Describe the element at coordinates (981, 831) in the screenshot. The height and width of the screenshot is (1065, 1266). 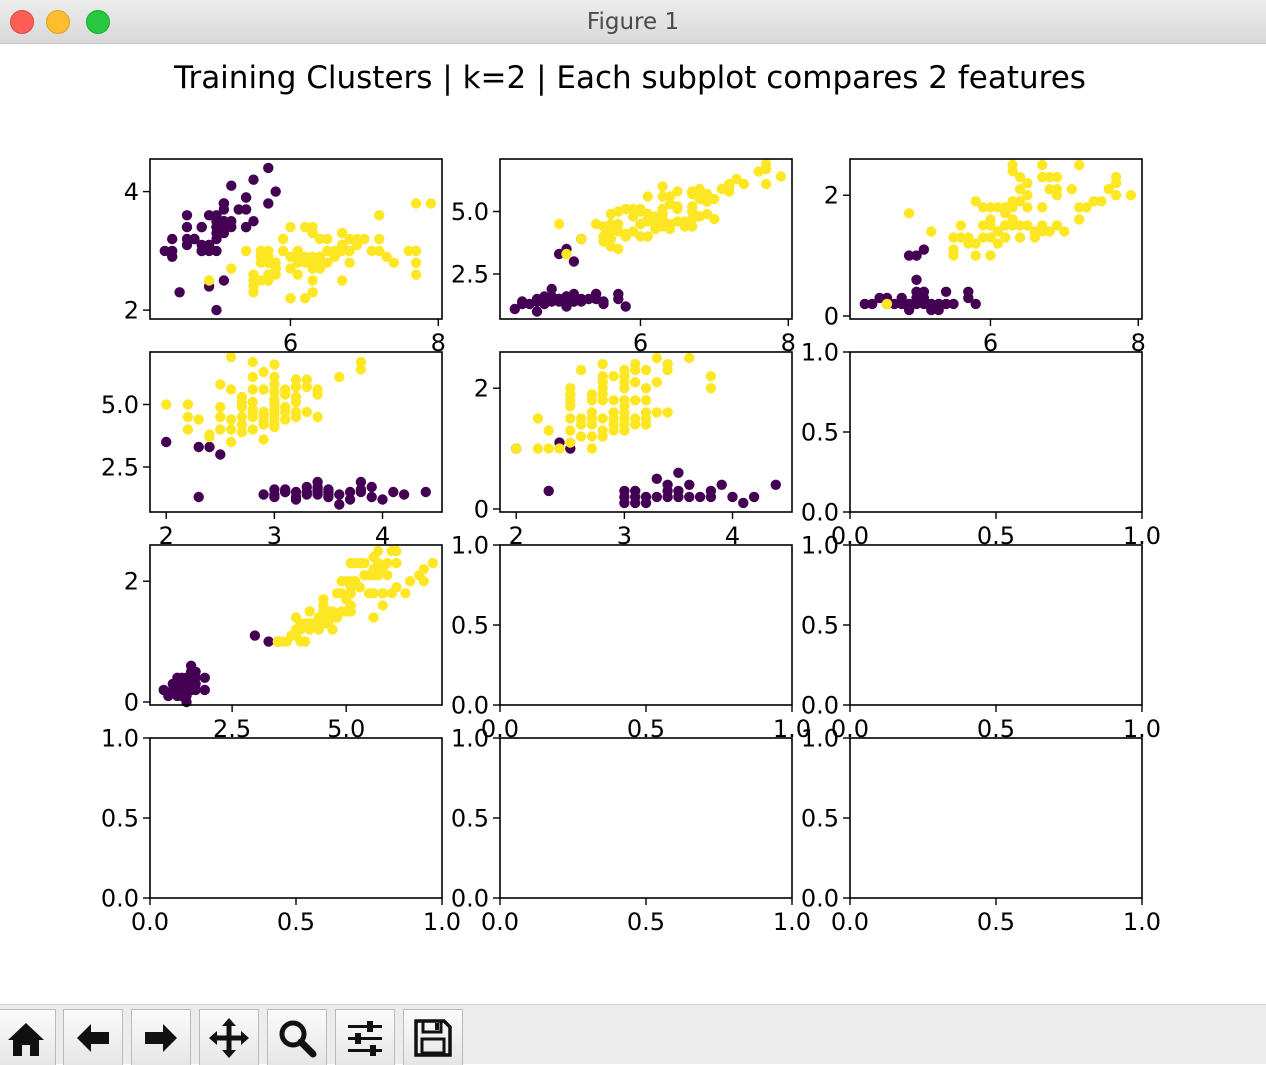
I see `subplot-12: 0.0 0.5 1.0 0.0 0.5 1.0` at that location.